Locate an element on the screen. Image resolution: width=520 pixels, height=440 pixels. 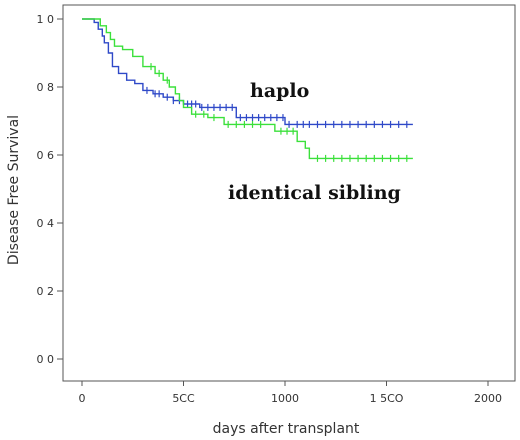
annotation-identical-sibling: identical sibling is located at coordinates (314, 193).